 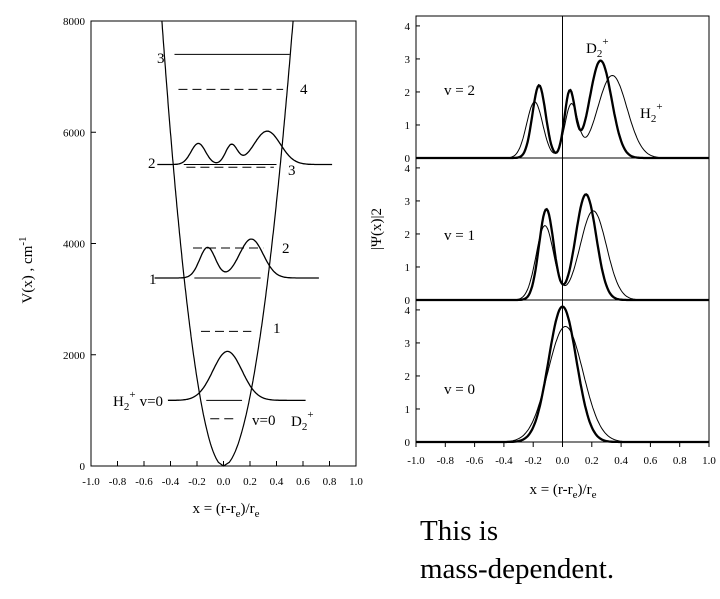 I want to click on caption-line-2: mass-dependent., so click(x=517, y=569).